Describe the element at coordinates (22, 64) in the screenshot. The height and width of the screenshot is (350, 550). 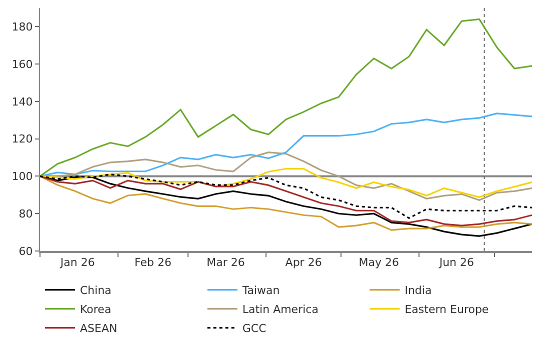
I see `y-tick-label: 160` at that location.